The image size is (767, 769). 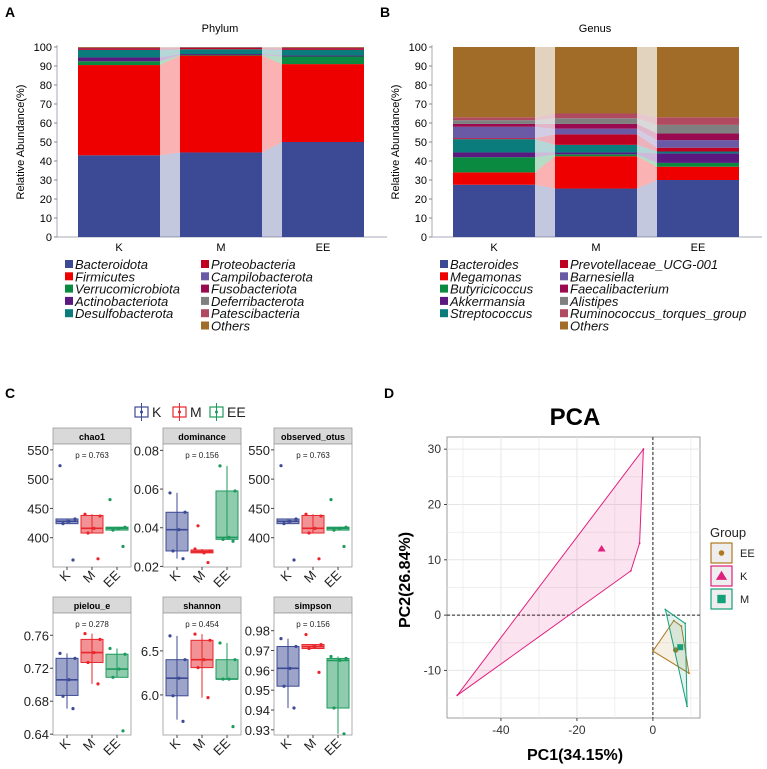 What do you see at coordinates (721, 553) in the screenshot?
I see `legend-circle-icon` at bounding box center [721, 553].